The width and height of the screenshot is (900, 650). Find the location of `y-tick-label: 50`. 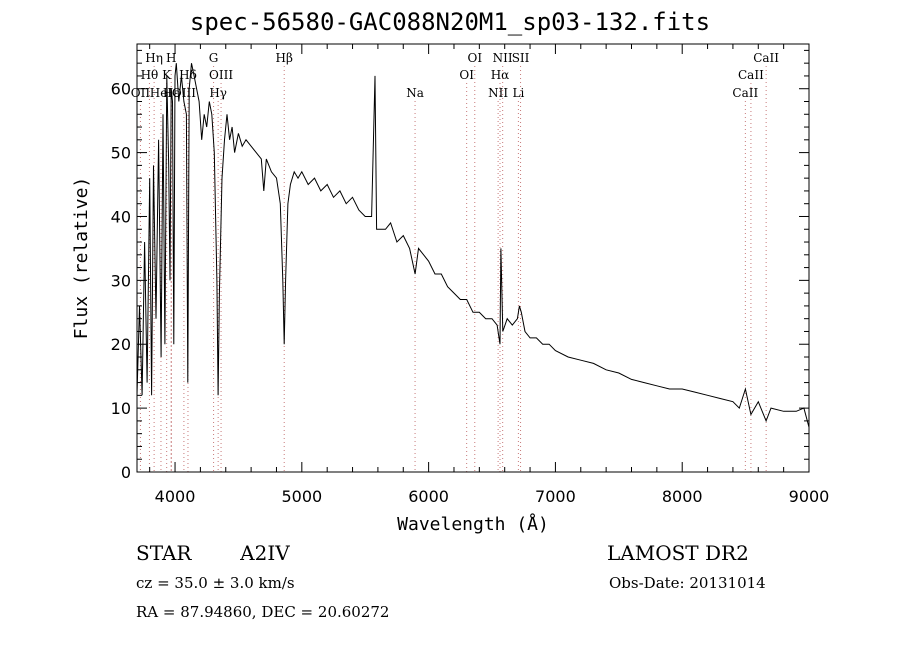

y-tick-label: 50 is located at coordinates (121, 153).